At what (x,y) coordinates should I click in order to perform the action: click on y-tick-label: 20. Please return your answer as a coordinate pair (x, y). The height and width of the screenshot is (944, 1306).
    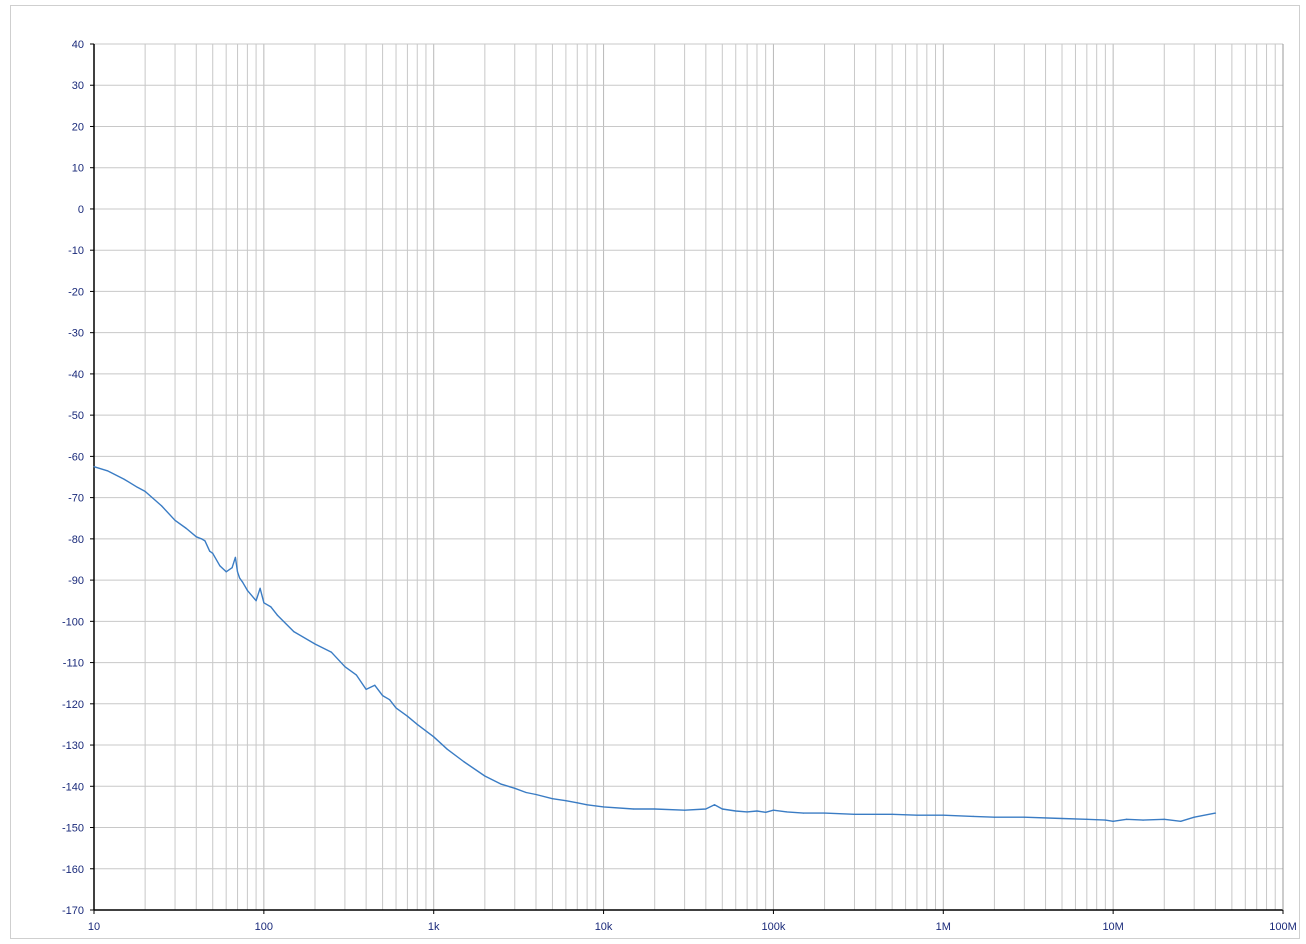
    Looking at the image, I should click on (78, 127).